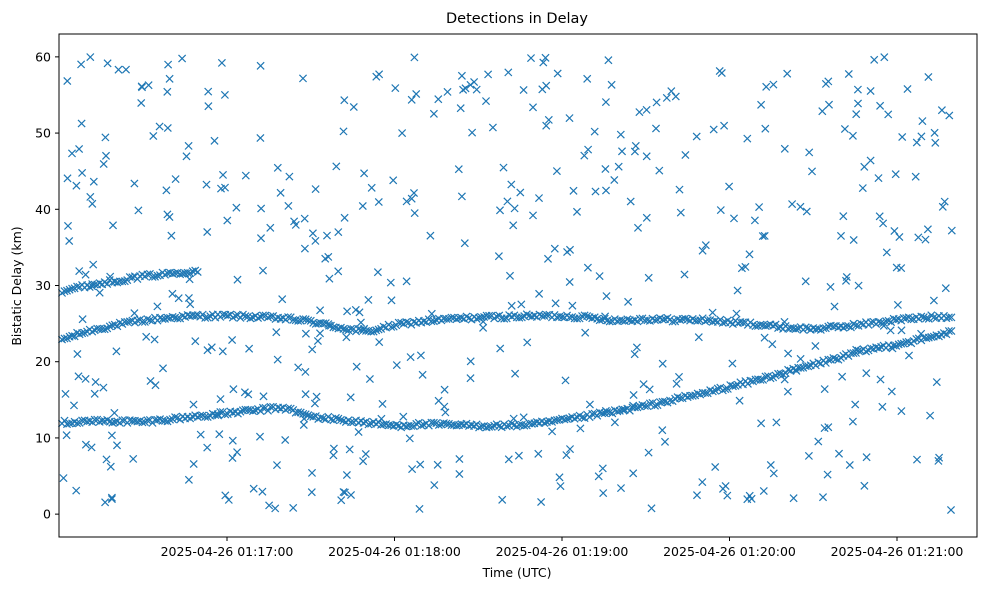 This screenshot has width=987, height=594. What do you see at coordinates (47, 514) in the screenshot?
I see `y-tick-label: 0` at bounding box center [47, 514].